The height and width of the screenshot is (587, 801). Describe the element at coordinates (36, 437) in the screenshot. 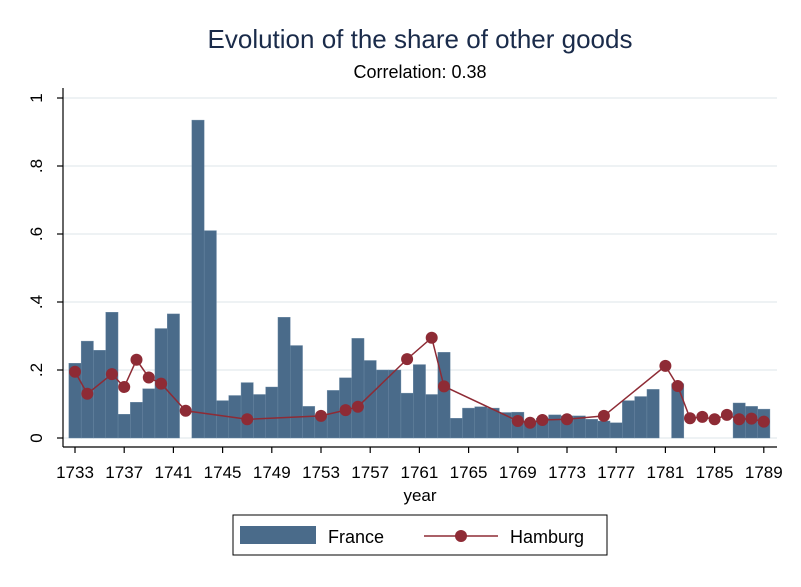

I see `y-tick-label: 0` at that location.